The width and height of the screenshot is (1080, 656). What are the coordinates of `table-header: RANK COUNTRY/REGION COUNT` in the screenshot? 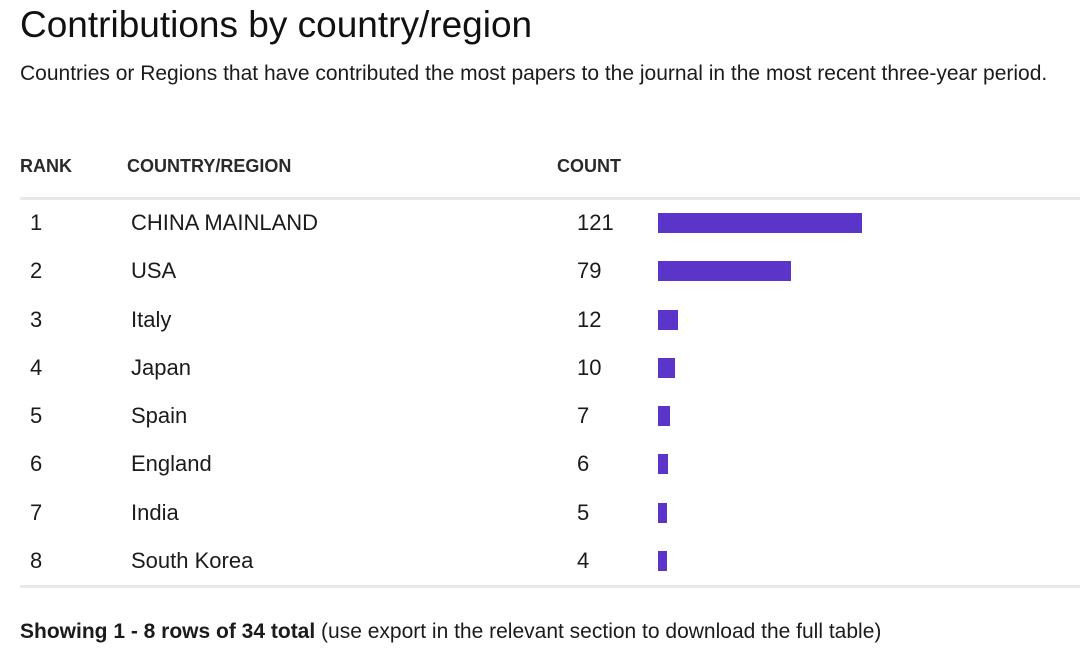 It's located at (550, 166).